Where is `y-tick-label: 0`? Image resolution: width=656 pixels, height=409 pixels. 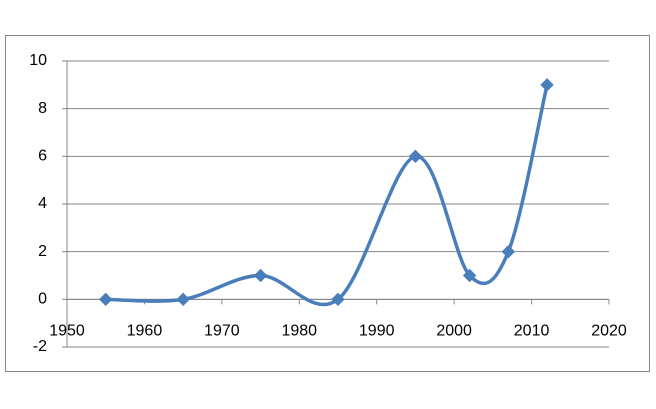 y-tick-label: 0 is located at coordinates (42, 299).